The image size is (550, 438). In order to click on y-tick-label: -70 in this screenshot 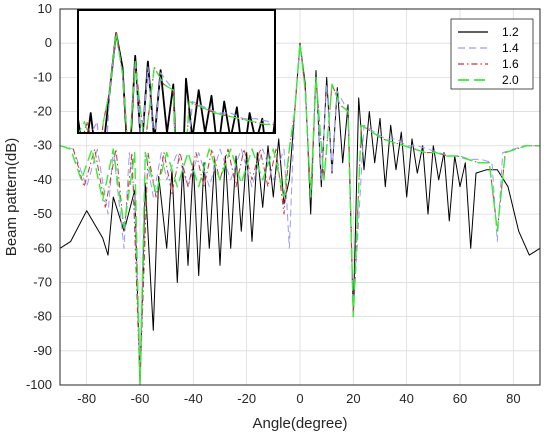, I will do `click(42, 281)`.